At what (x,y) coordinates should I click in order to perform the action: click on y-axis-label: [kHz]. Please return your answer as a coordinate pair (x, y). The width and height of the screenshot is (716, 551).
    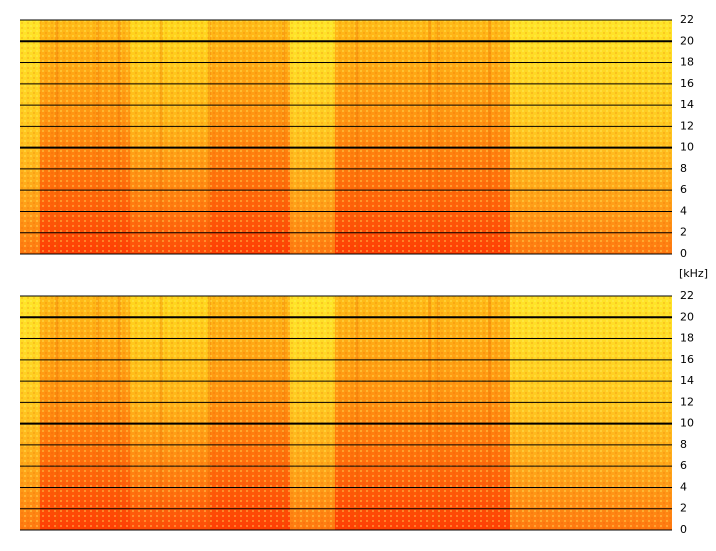
    Looking at the image, I should click on (693, 273).